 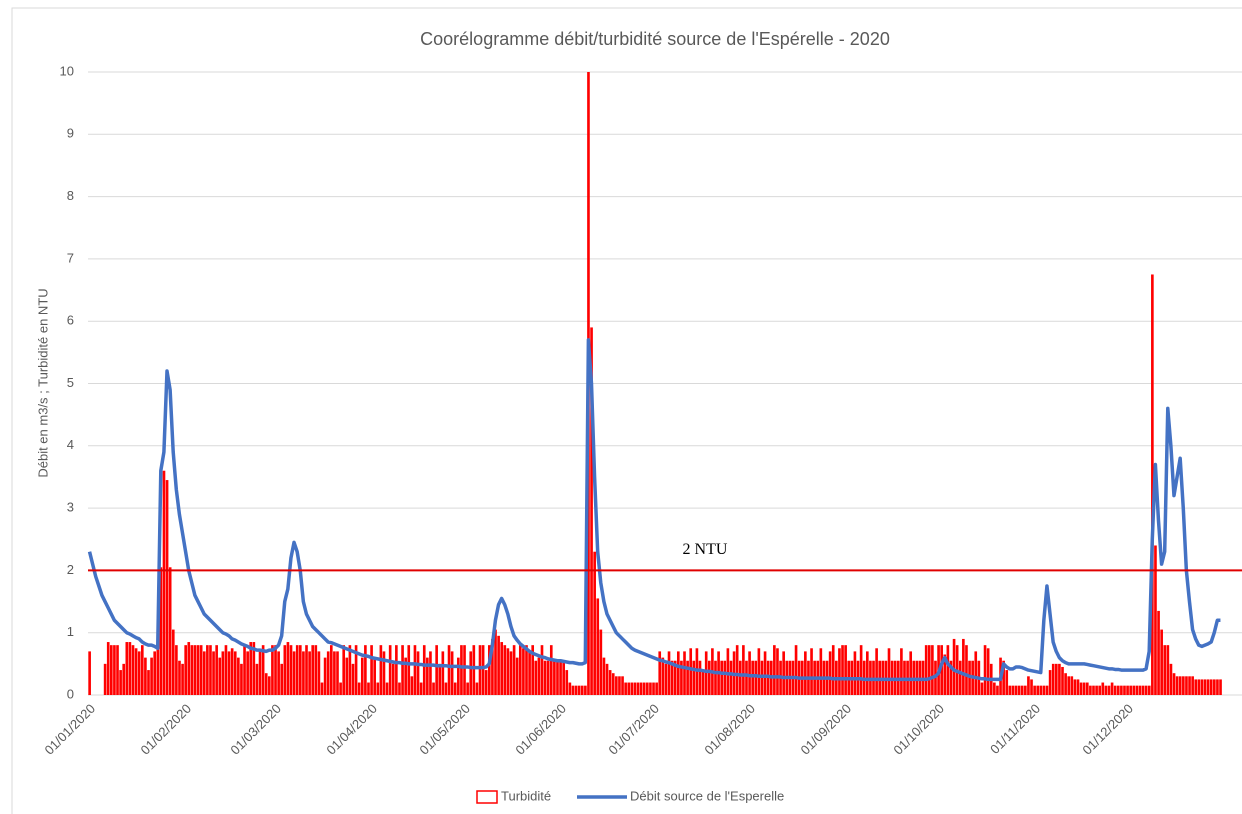 What do you see at coordinates (70, 195) in the screenshot?
I see `y-tick-label: 8` at bounding box center [70, 195].